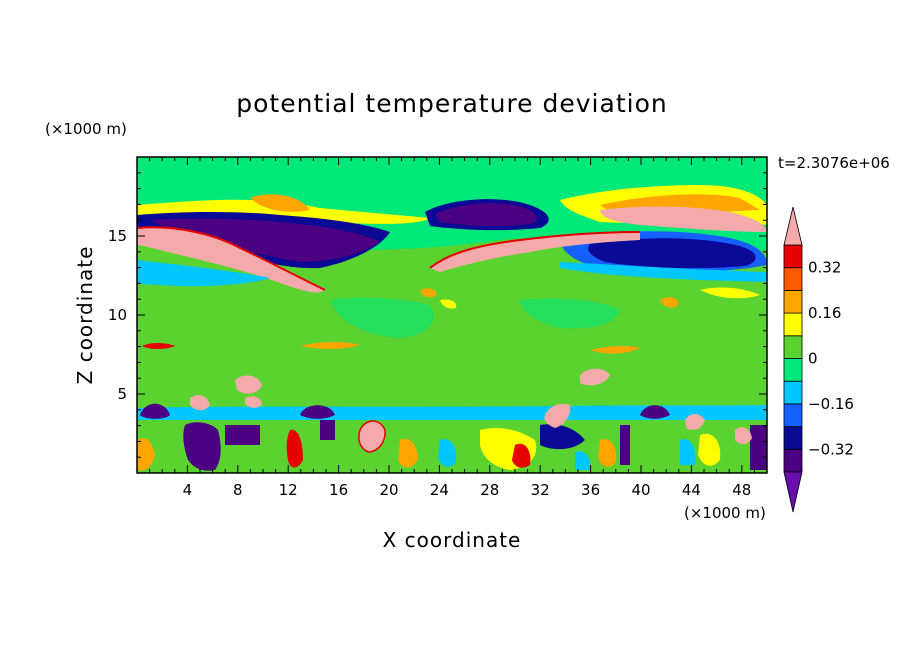 This screenshot has height=654, width=904. What do you see at coordinates (793, 492) in the screenshot?
I see `colorbar-extend-bottom` at bounding box center [793, 492].